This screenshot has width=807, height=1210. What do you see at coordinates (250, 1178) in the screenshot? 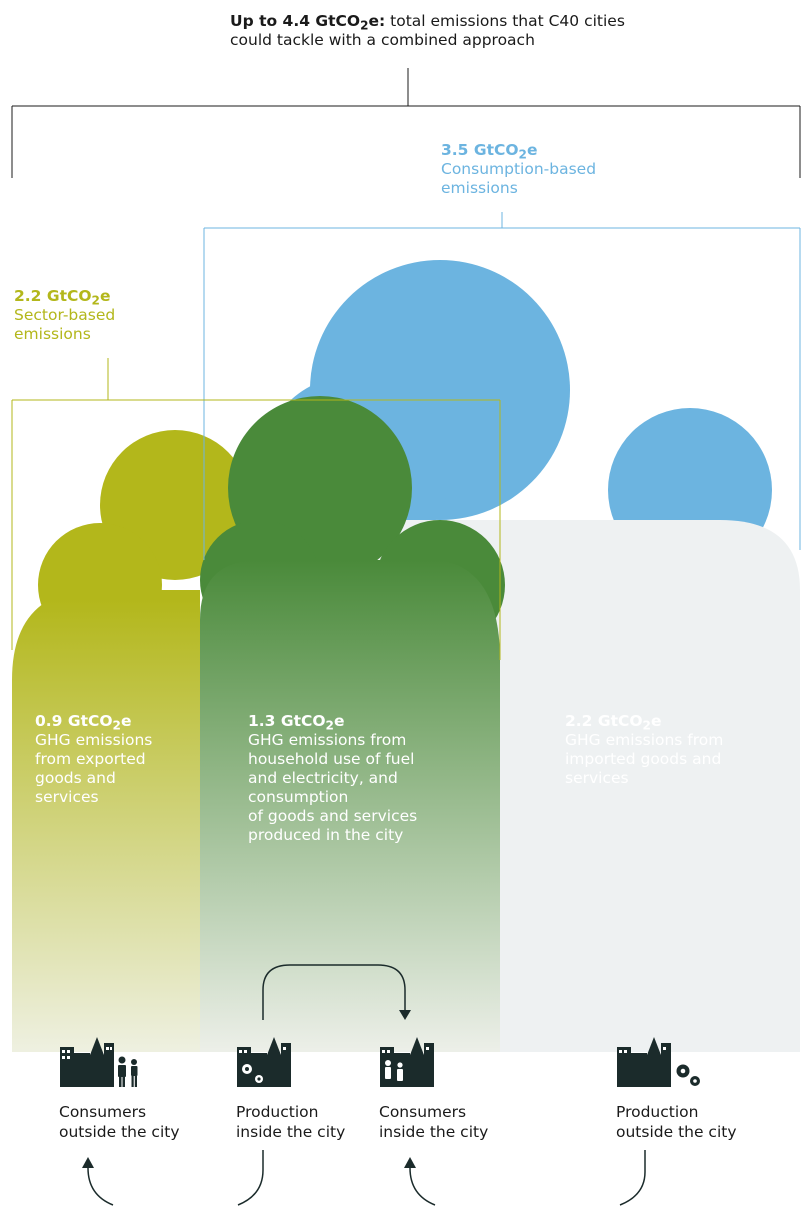
I see `arrow-production-inside-down` at bounding box center [250, 1178].